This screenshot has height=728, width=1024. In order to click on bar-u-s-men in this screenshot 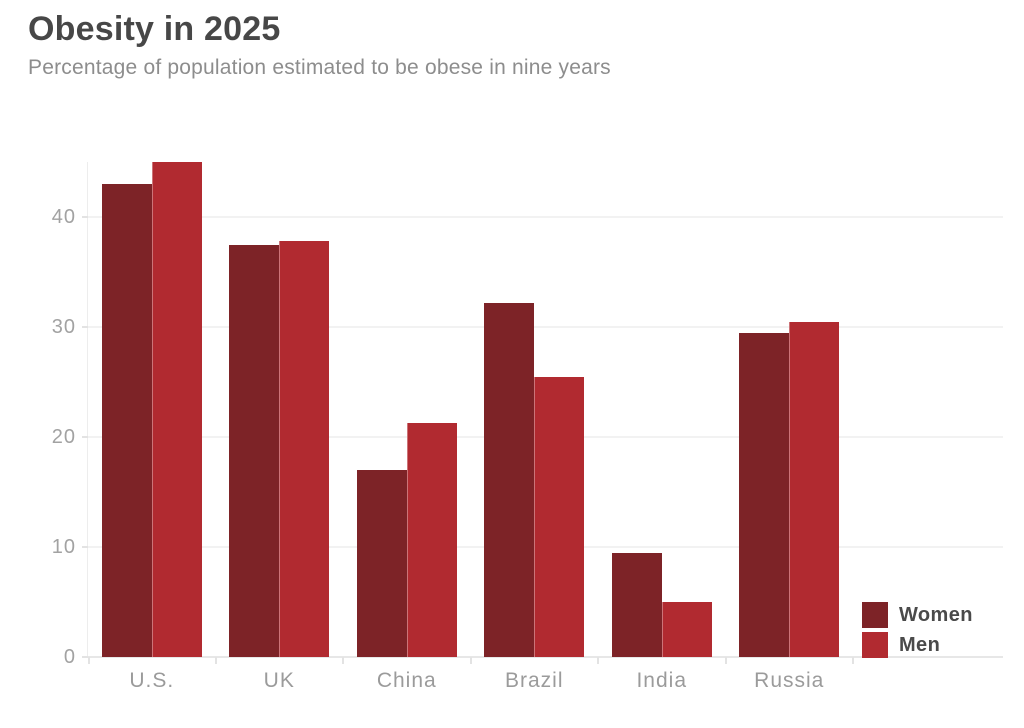, I will do `click(176, 409)`.